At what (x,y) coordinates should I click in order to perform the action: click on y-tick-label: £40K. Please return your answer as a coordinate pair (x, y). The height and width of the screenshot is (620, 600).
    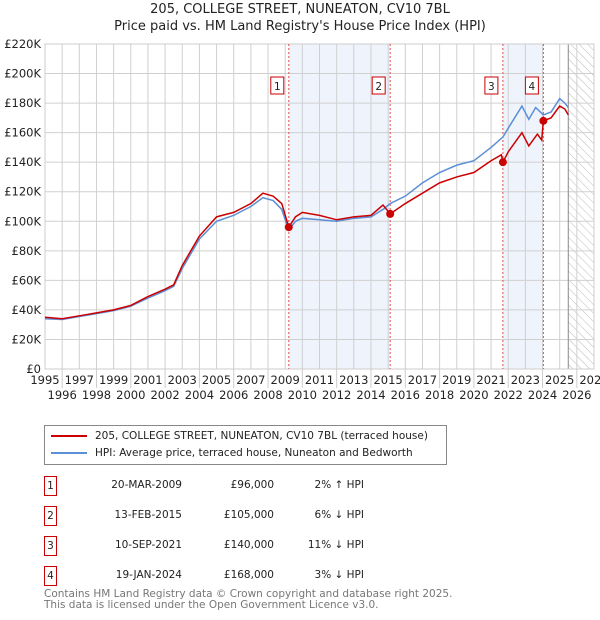
    Looking at the image, I should click on (27, 310).